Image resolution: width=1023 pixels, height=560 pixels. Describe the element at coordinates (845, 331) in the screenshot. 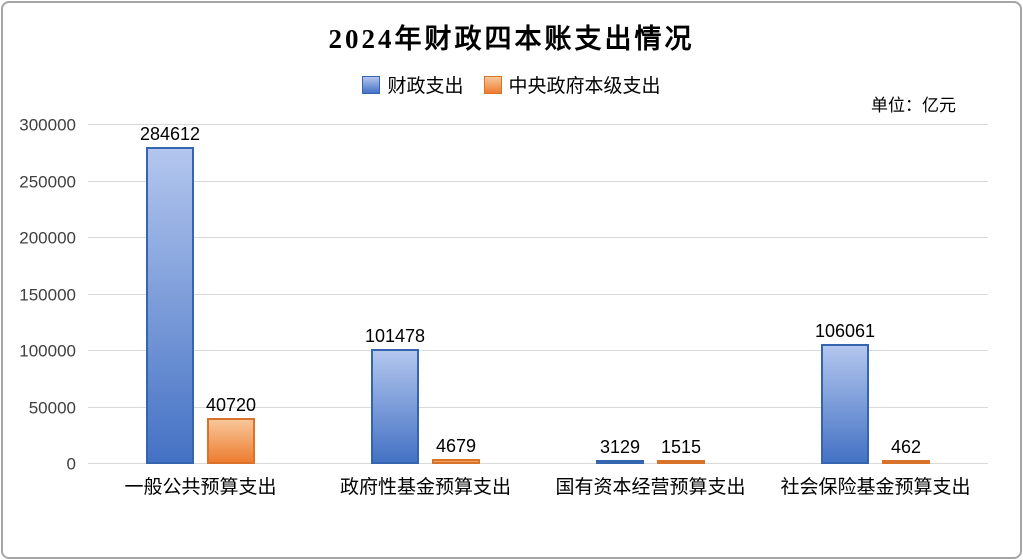

I see `data-label: 106061` at that location.